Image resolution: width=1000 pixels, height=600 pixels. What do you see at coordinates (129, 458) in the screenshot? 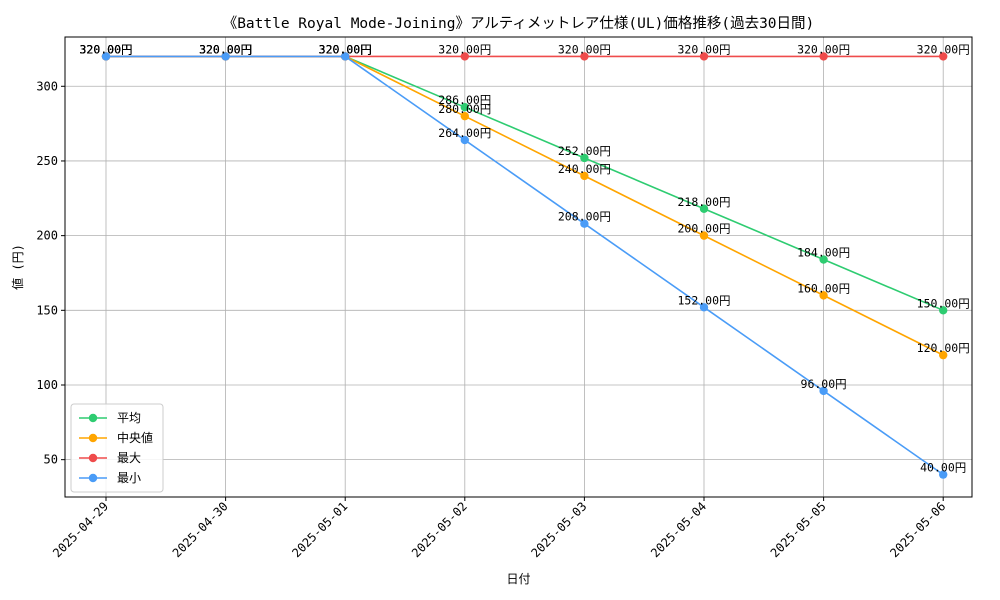
I see `legend-label: 最大` at bounding box center [129, 458].